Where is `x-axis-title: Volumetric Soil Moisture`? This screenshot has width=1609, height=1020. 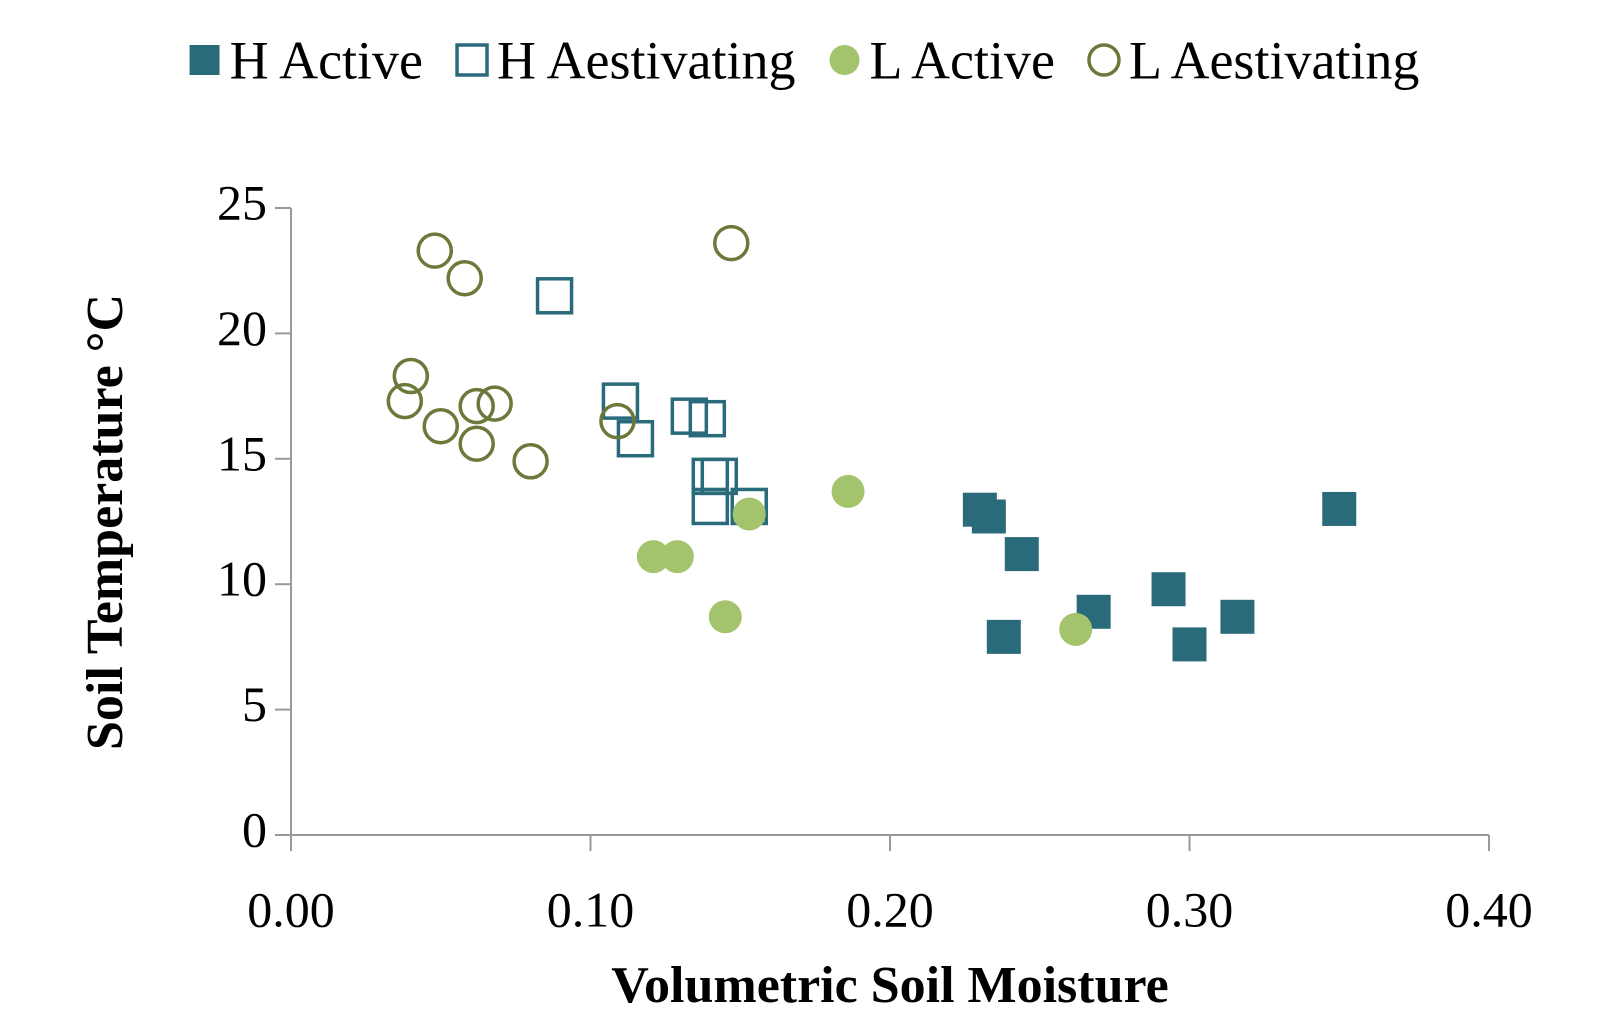
x-axis-title: Volumetric Soil Moisture is located at coordinates (890, 985).